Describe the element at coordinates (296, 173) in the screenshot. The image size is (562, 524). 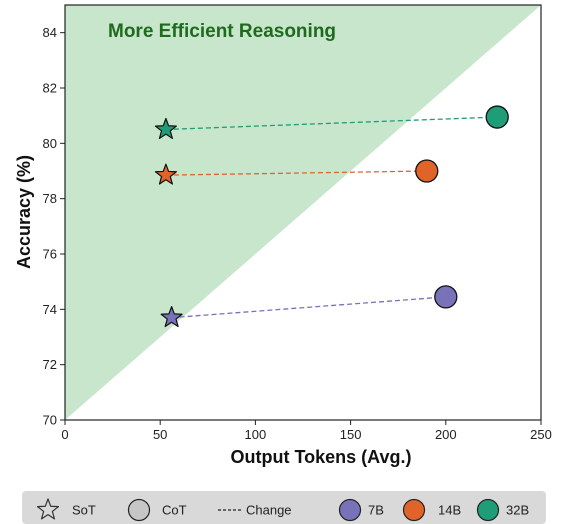
I see `change-line-14b` at that location.